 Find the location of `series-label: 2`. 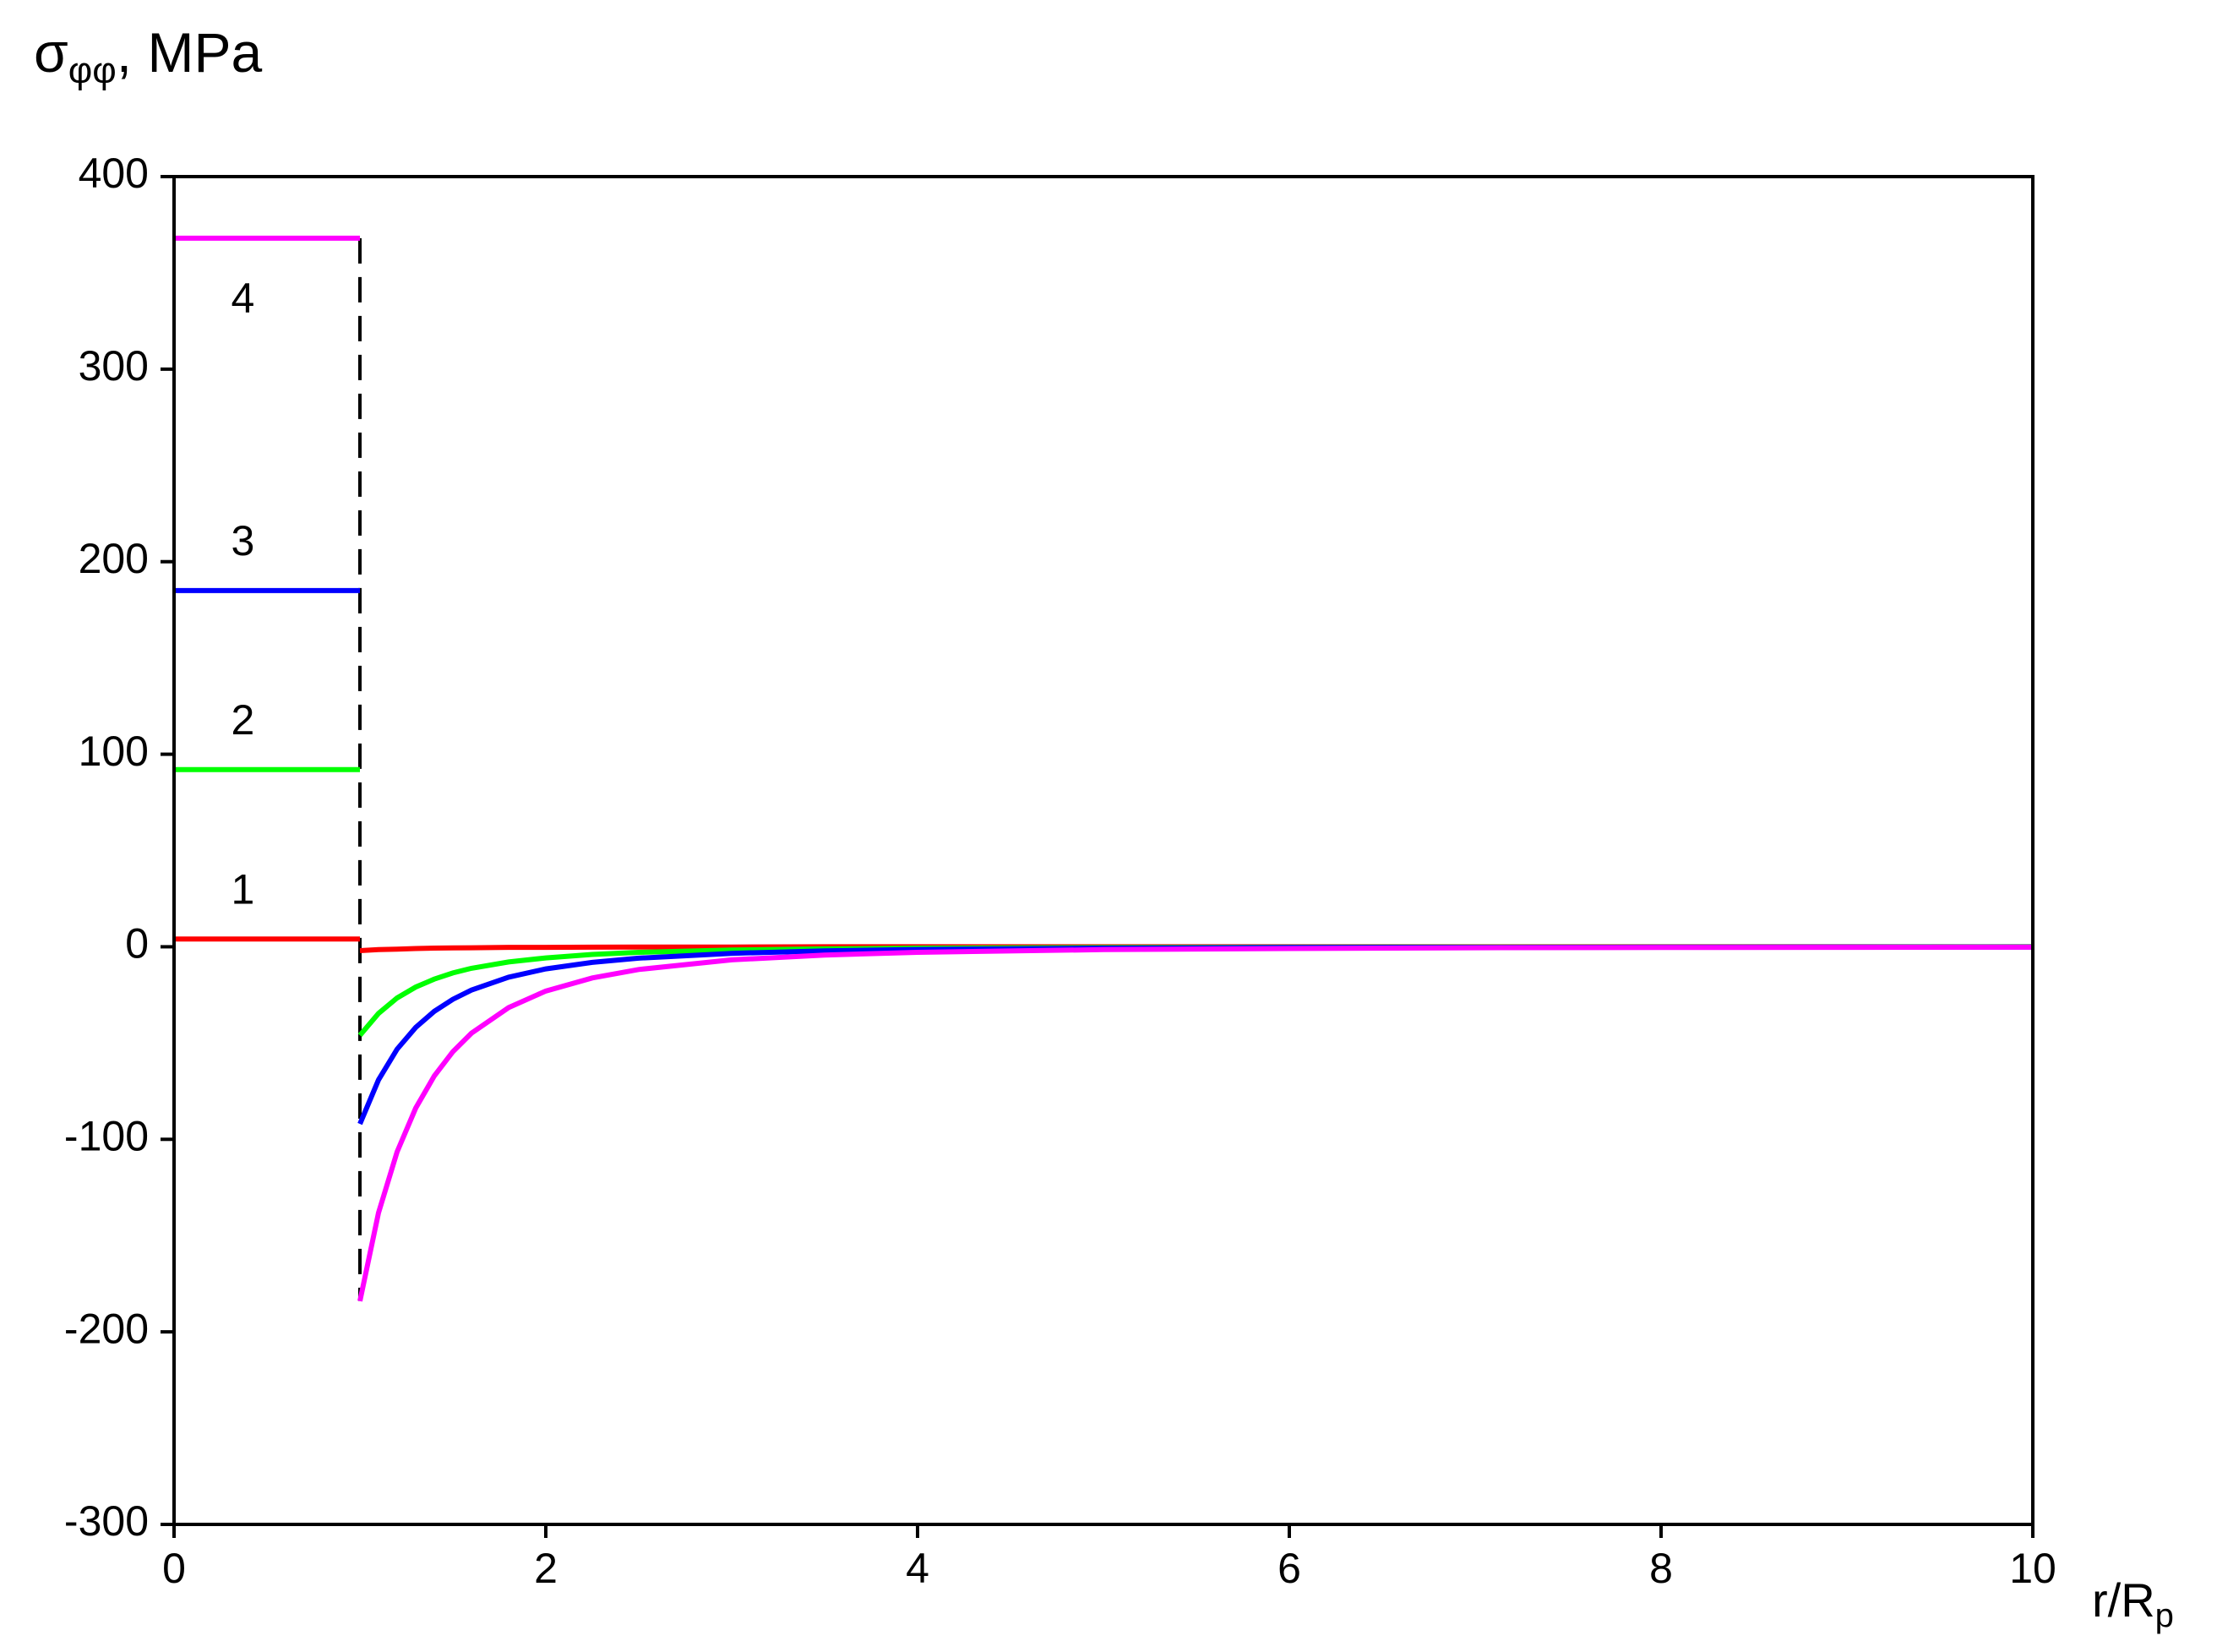

series-label: 2 is located at coordinates (243, 720).